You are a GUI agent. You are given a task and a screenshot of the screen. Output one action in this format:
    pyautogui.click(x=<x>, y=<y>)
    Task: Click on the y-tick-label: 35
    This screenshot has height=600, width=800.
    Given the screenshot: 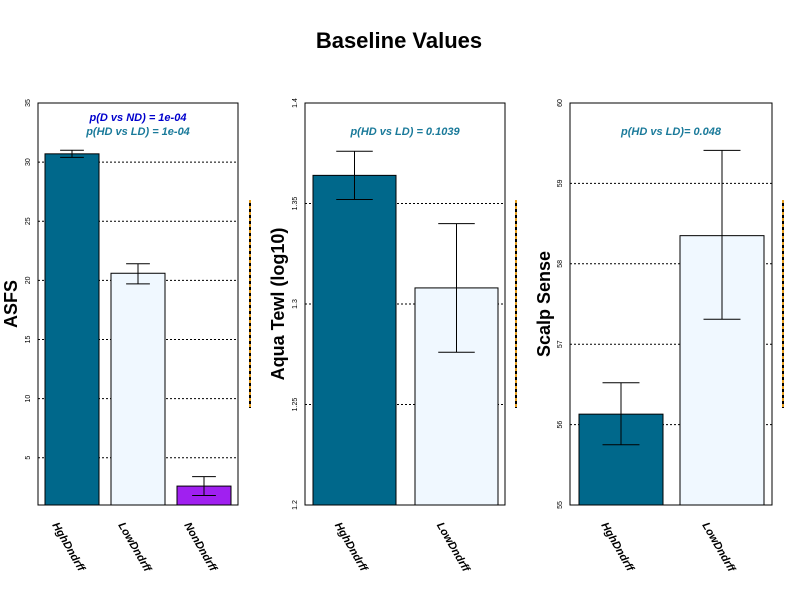 What is the action you would take?
    pyautogui.click(x=28, y=103)
    